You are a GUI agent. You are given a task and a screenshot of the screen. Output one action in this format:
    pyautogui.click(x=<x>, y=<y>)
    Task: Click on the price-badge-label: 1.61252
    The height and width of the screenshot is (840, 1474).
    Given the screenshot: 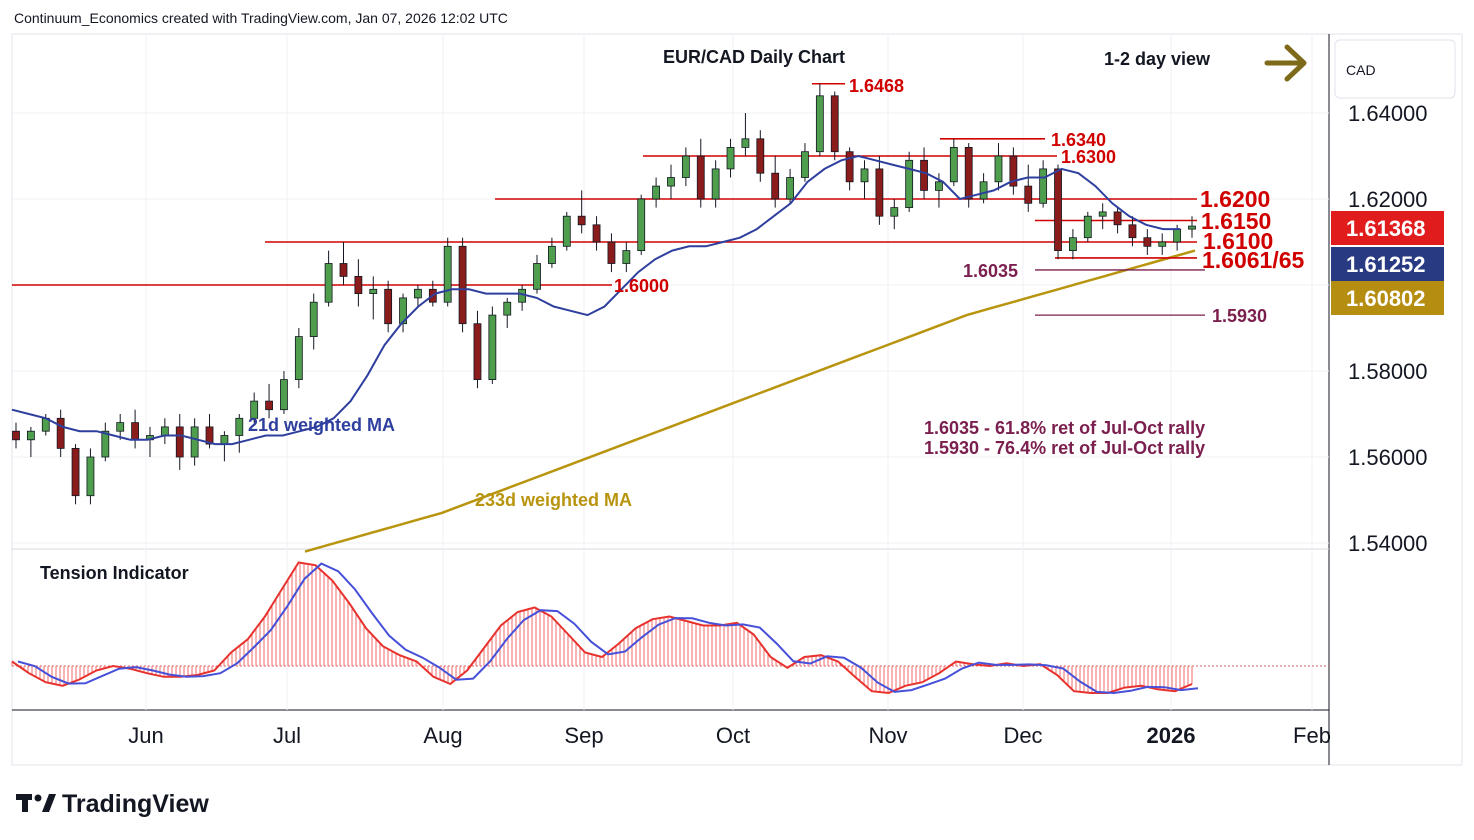 What is the action you would take?
    pyautogui.click(x=1386, y=264)
    